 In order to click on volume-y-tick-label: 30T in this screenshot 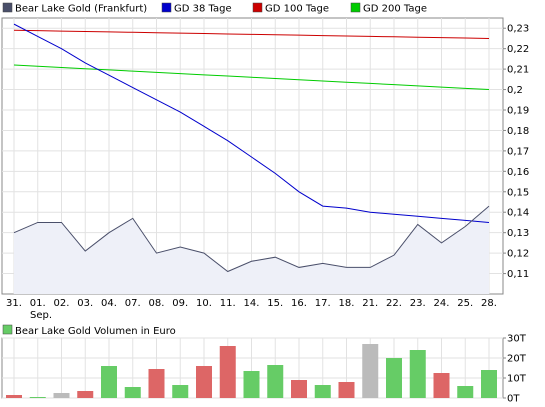, I will do `click(517, 339)`.